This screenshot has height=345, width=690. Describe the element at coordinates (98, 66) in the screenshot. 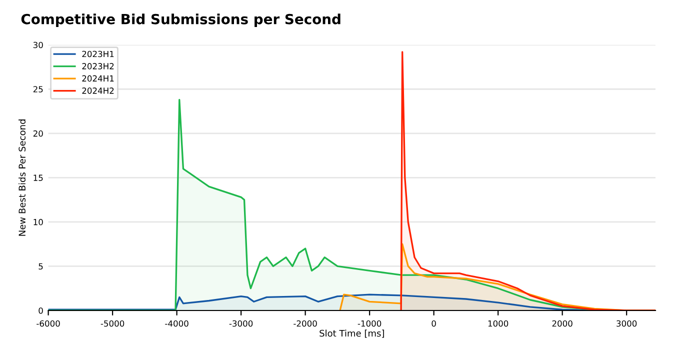

I see `legend-label: 2023H2` at that location.